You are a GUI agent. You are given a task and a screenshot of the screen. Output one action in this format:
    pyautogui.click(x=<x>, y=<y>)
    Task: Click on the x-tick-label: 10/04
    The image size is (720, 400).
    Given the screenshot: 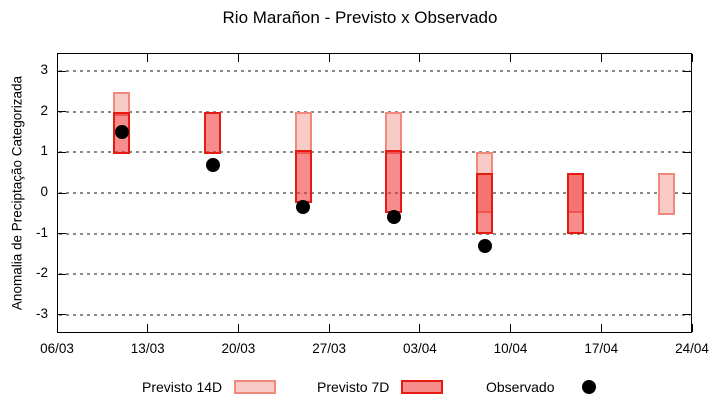 What is the action you would take?
    pyautogui.click(x=510, y=348)
    